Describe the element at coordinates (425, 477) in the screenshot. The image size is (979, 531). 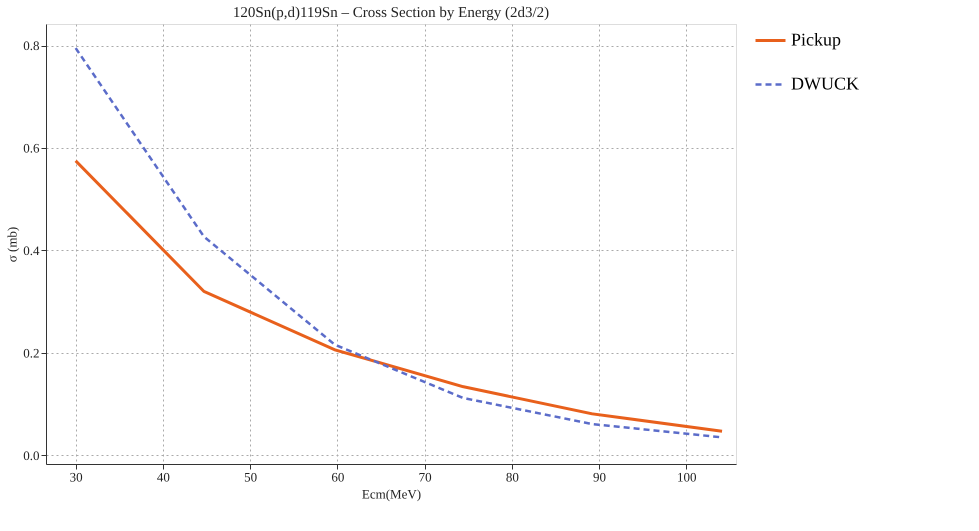
I see `x-tick-label: 70` at that location.